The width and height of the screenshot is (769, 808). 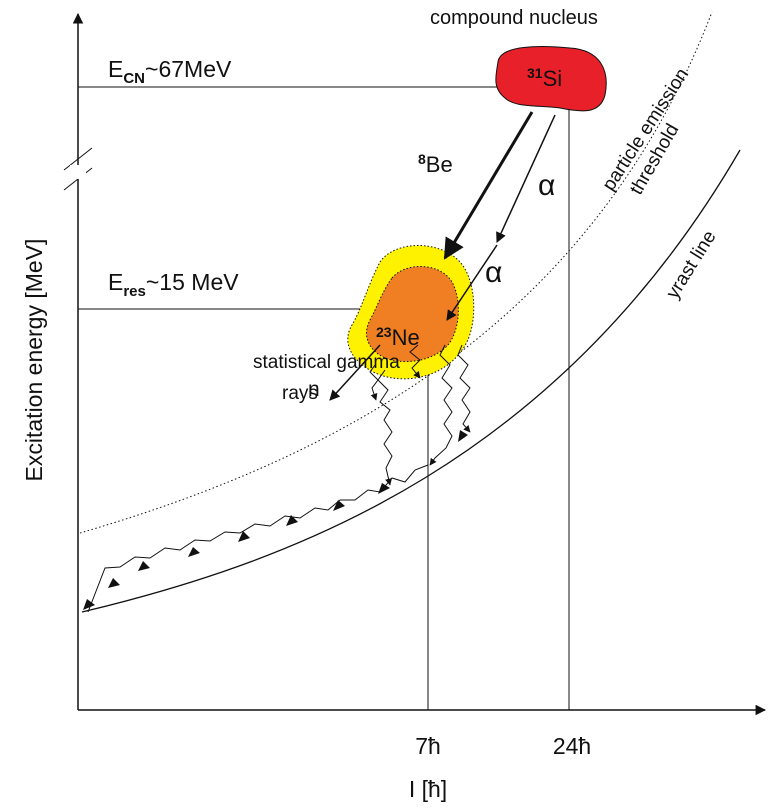 I want to click on gamma-label: rays, so click(x=300, y=393).